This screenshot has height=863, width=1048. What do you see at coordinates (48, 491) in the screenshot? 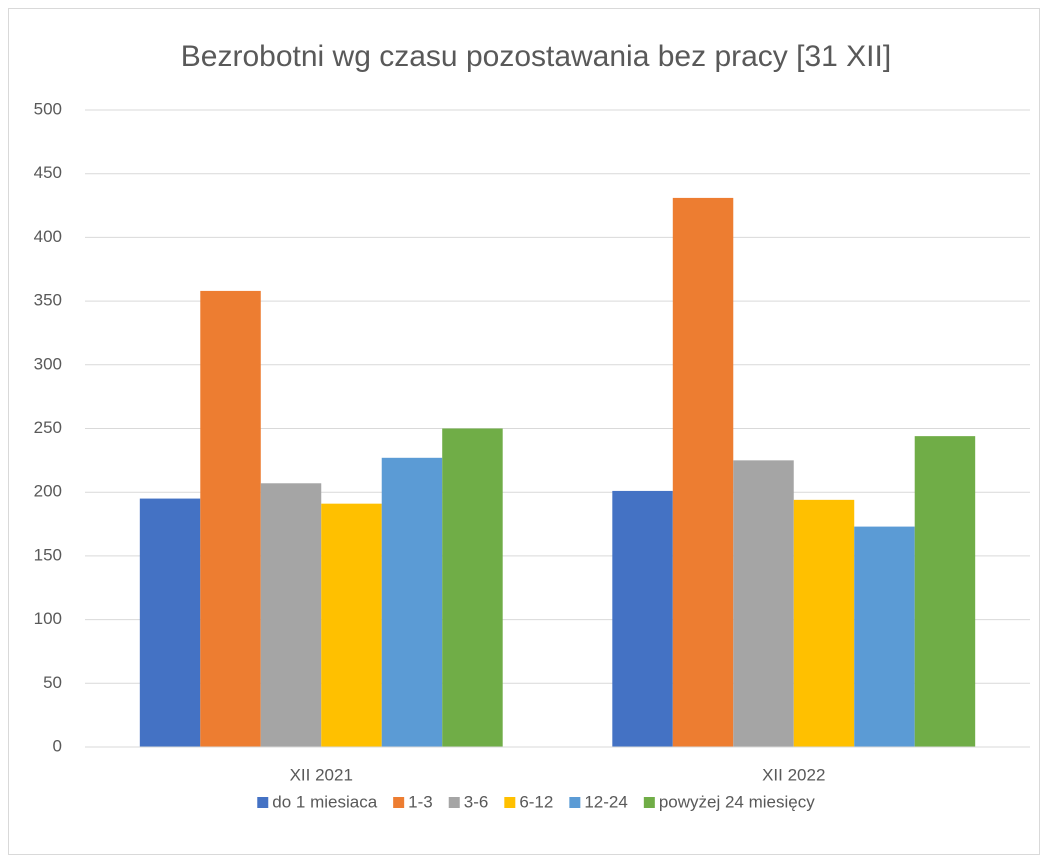
I see `y-tick-label: 200` at bounding box center [48, 491].